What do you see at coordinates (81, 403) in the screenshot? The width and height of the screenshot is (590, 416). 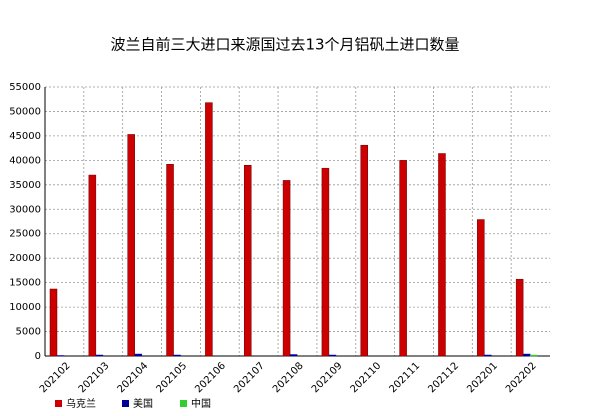 I see `legend-label: 乌克兰` at bounding box center [81, 403].